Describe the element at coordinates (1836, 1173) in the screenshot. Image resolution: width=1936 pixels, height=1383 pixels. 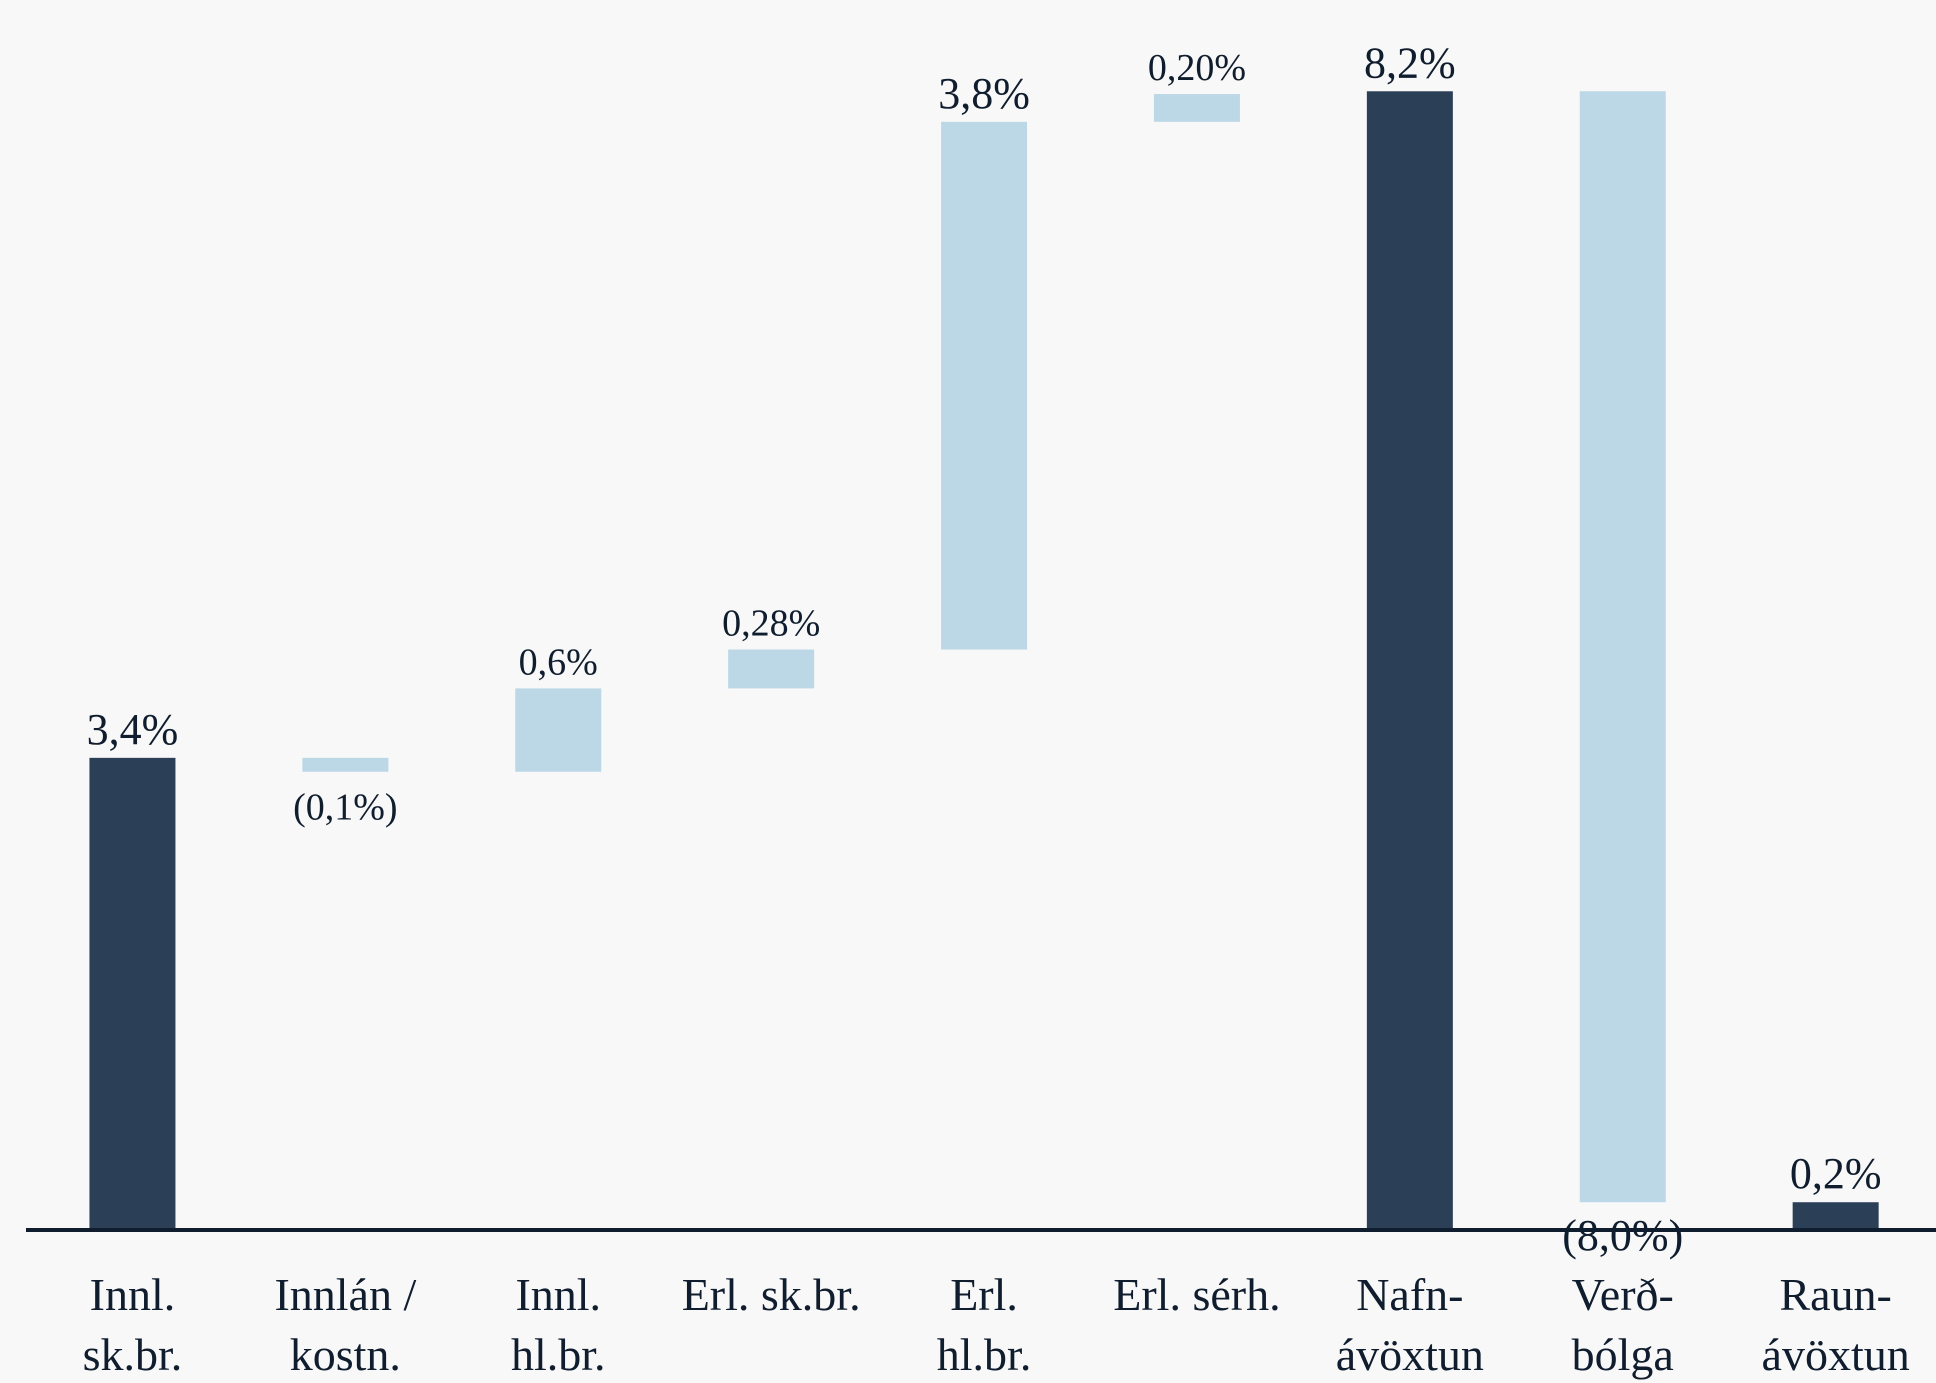
I see `value-label: 0,2%` at that location.